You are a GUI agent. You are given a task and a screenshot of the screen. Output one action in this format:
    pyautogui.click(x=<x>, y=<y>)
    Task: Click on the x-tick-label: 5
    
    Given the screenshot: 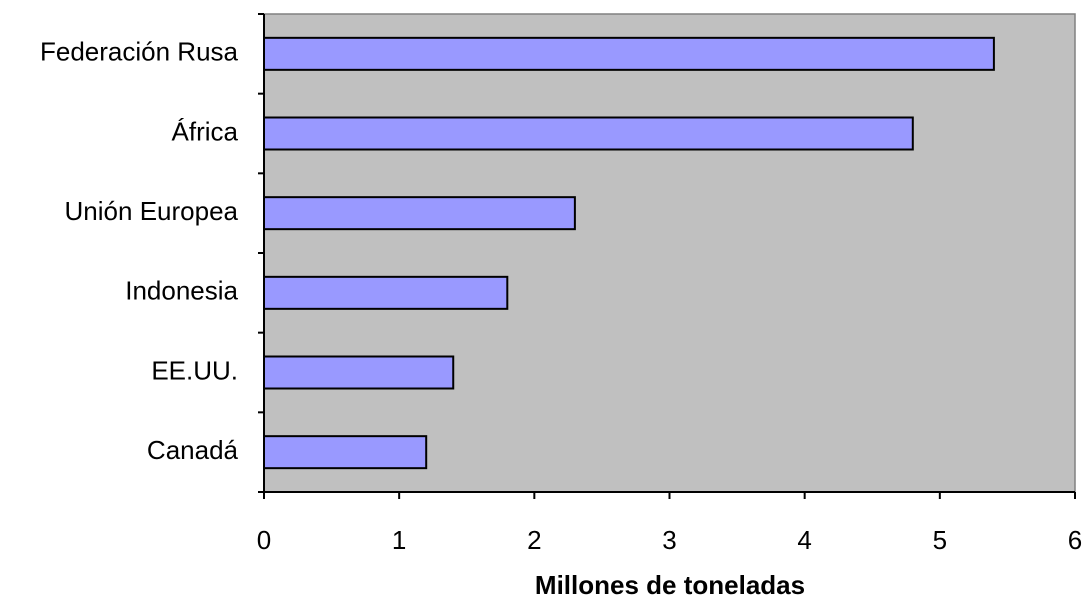 What is the action you would take?
    pyautogui.click(x=940, y=540)
    